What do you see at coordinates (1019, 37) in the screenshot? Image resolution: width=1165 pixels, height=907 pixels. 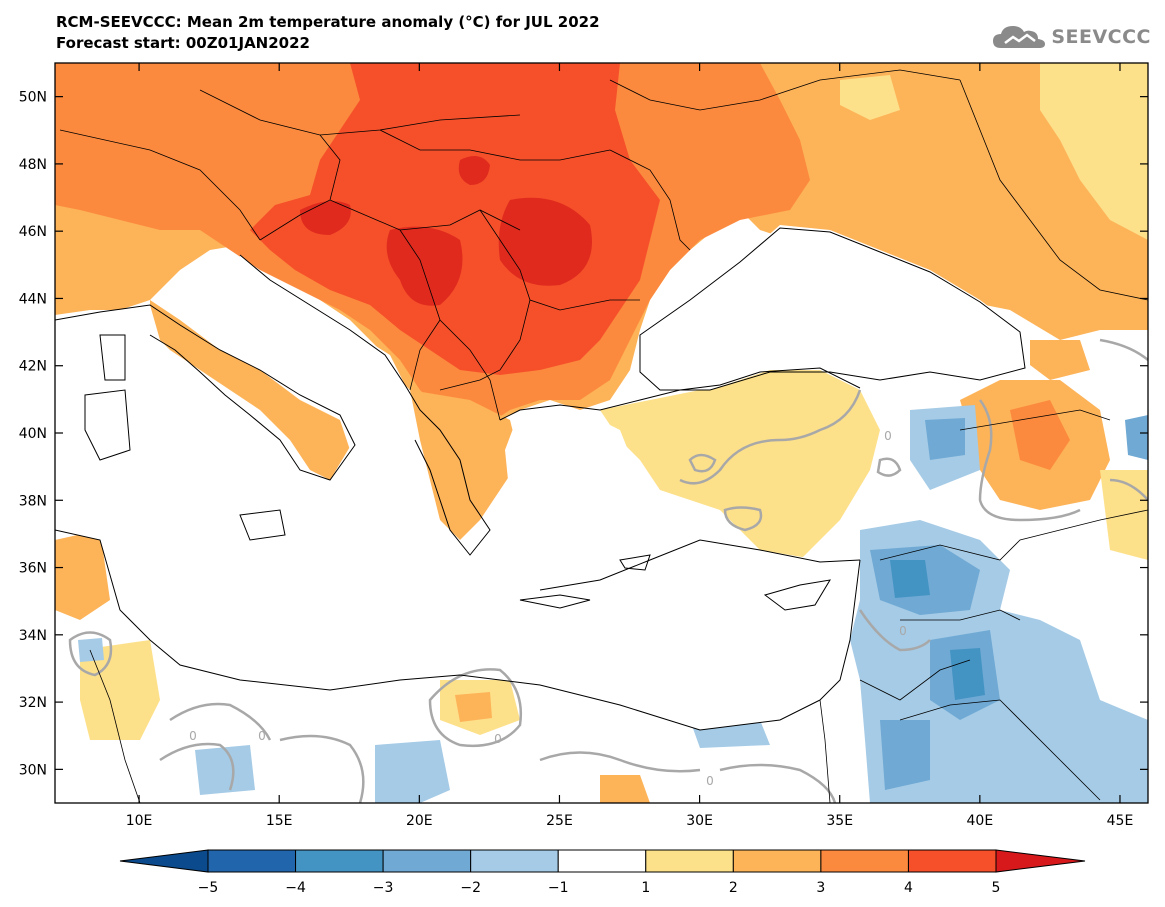 I see `cloud-icon` at bounding box center [1019, 37].